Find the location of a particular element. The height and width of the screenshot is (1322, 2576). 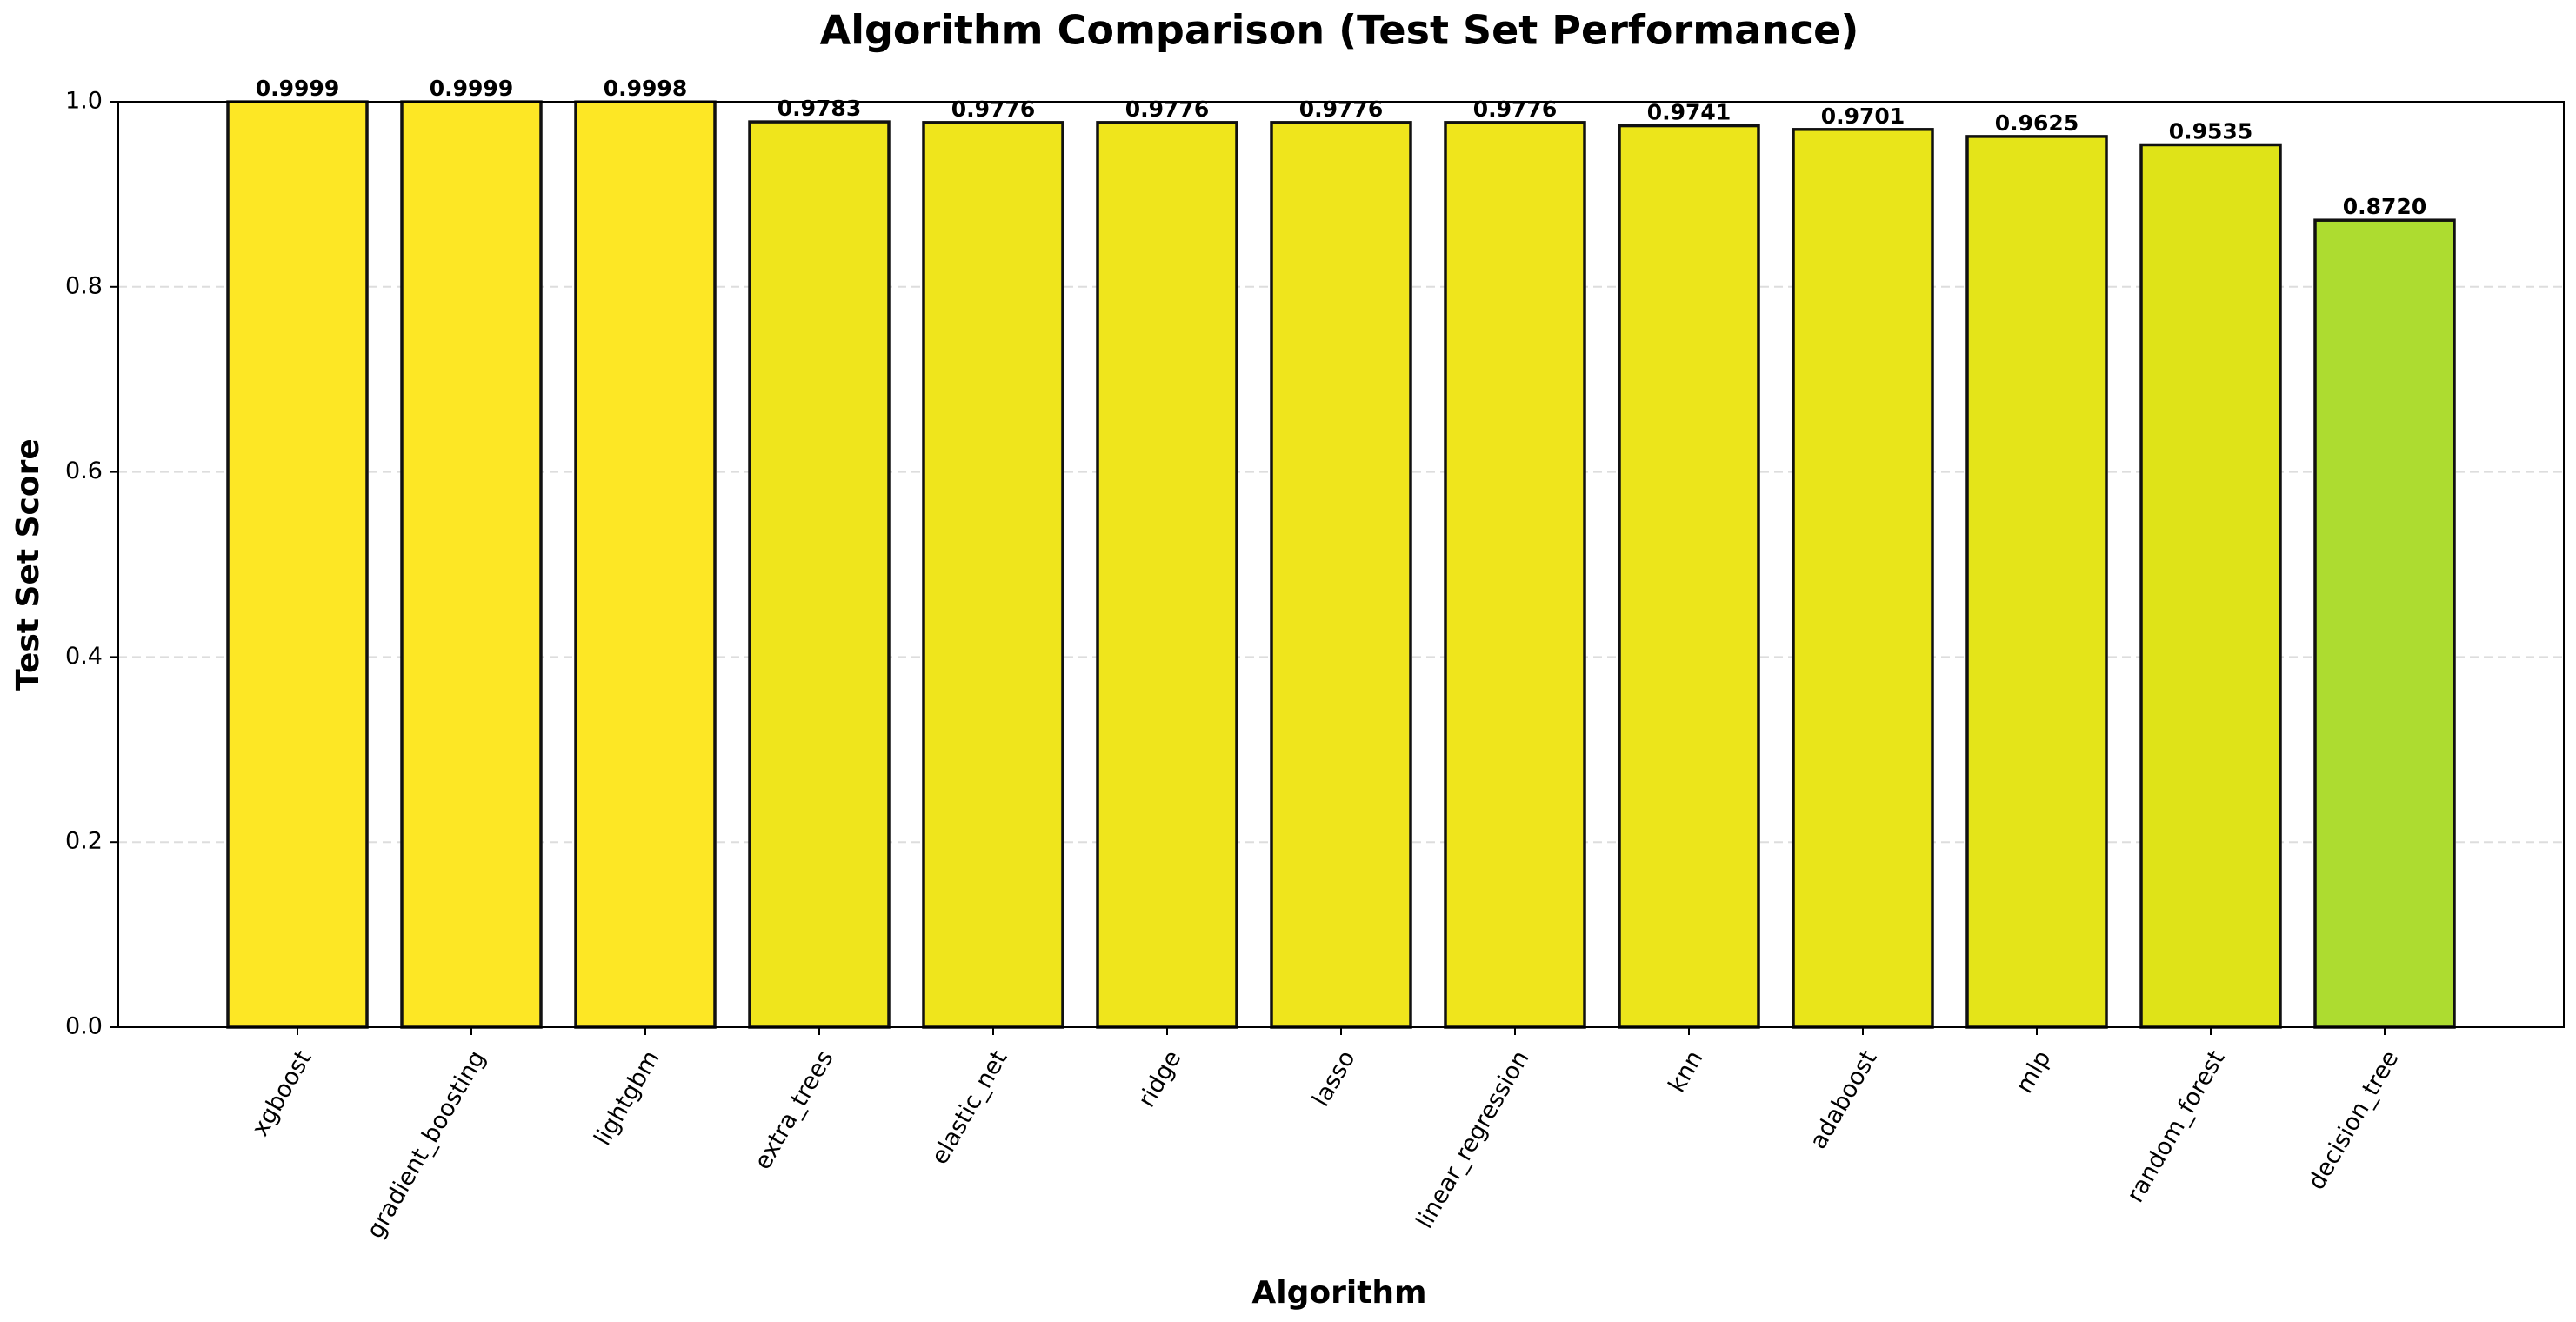

x-tick-label: lasso is located at coordinates (1333, 1079).